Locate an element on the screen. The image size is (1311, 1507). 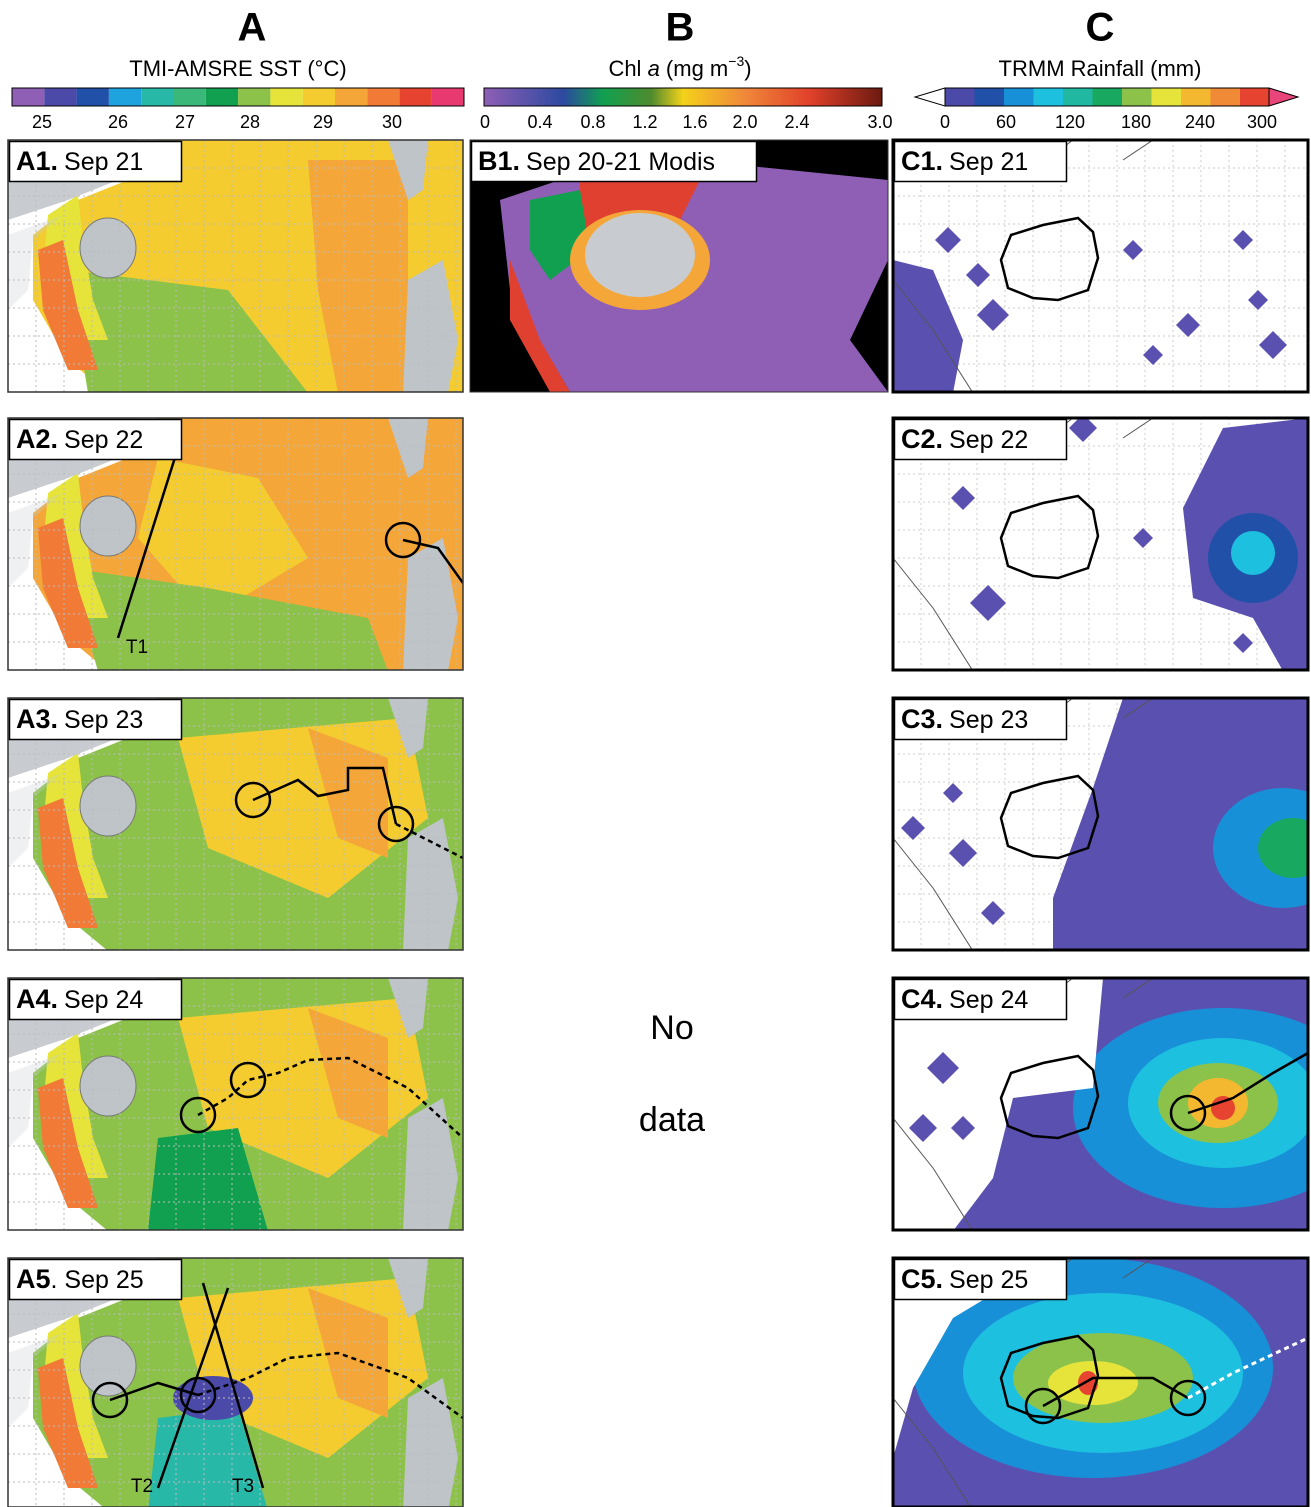
colorbar-tick-label: 300 is located at coordinates (1262, 122).